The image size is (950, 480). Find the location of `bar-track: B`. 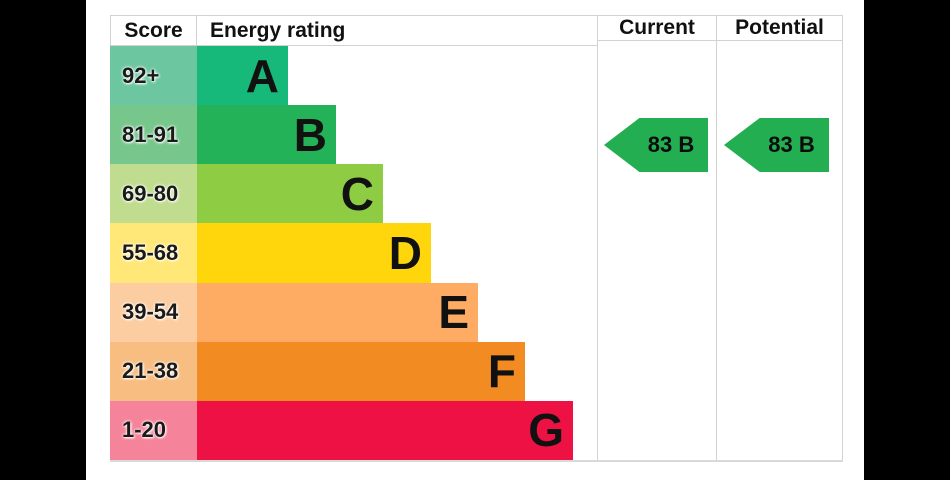

bar-track: B is located at coordinates (397, 135).